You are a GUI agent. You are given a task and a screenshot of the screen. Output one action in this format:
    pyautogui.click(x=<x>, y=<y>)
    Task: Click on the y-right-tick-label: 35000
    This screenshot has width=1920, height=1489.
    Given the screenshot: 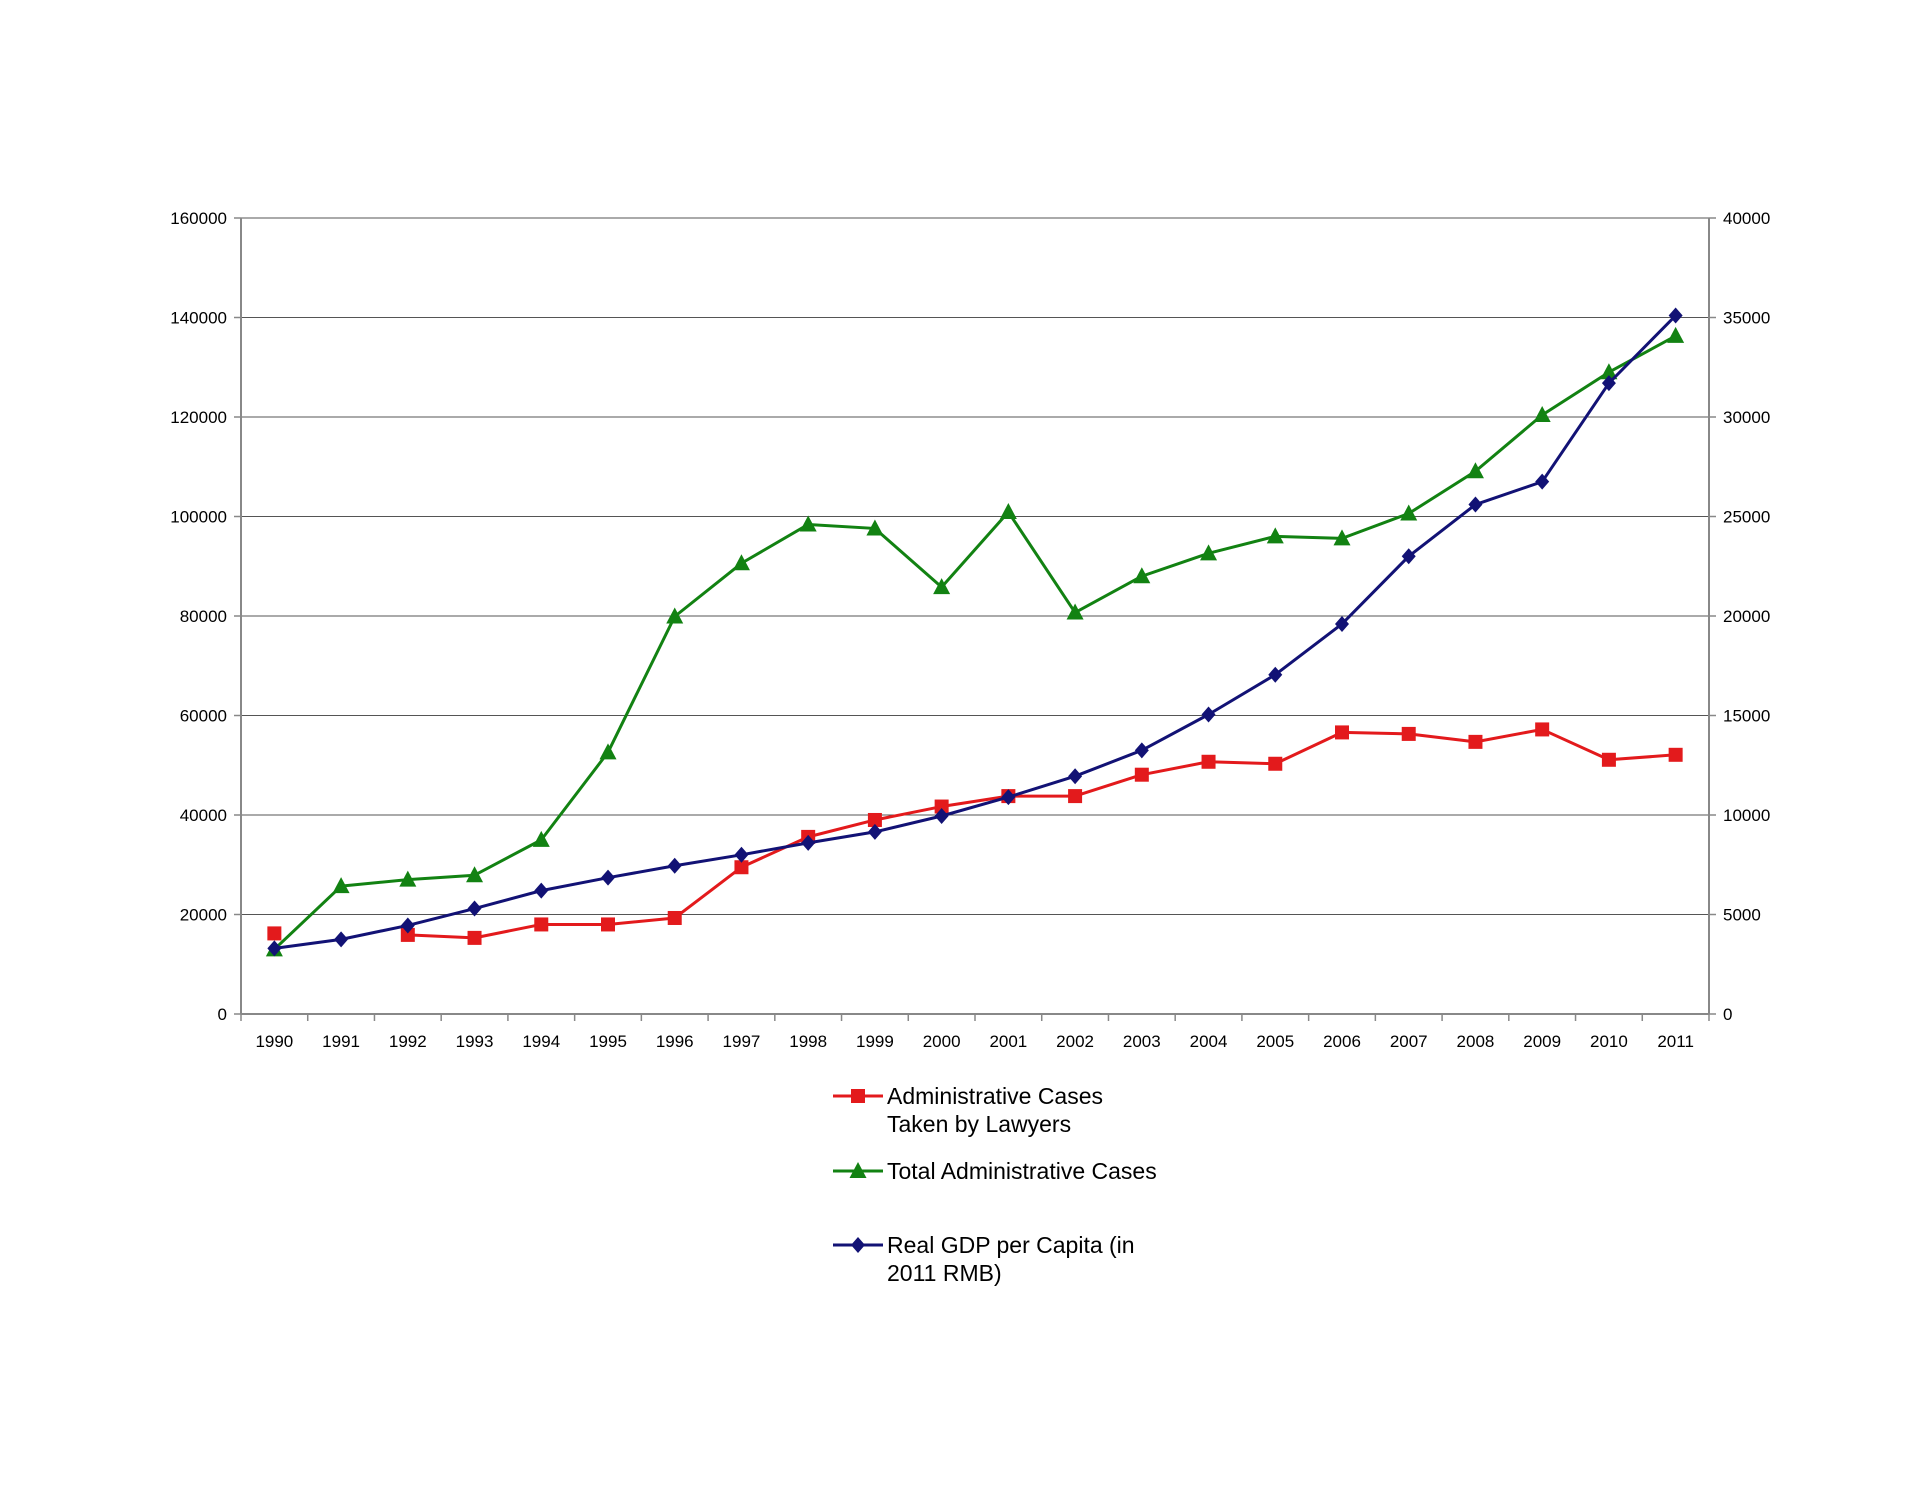 What is the action you would take?
    pyautogui.click(x=1746, y=318)
    